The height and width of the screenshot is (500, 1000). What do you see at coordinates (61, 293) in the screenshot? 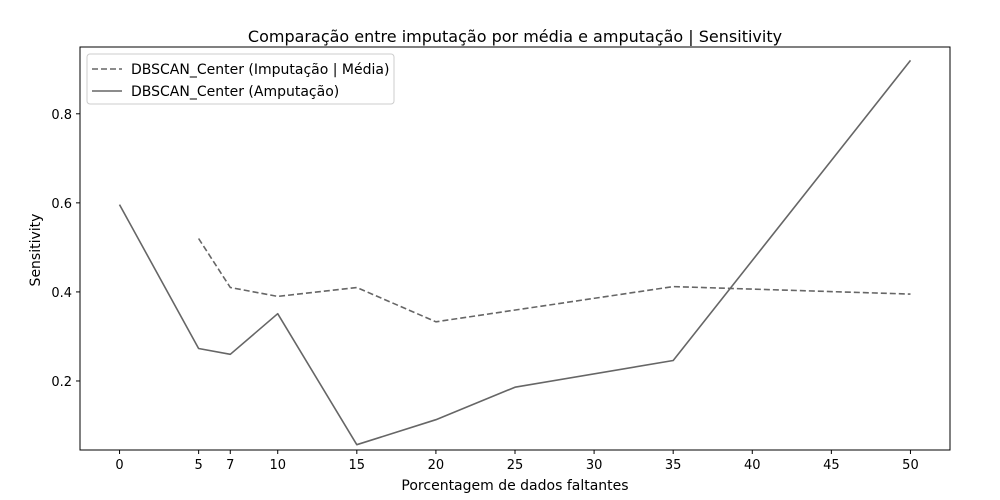
I see `y-tick-label: 0.4` at bounding box center [61, 293].